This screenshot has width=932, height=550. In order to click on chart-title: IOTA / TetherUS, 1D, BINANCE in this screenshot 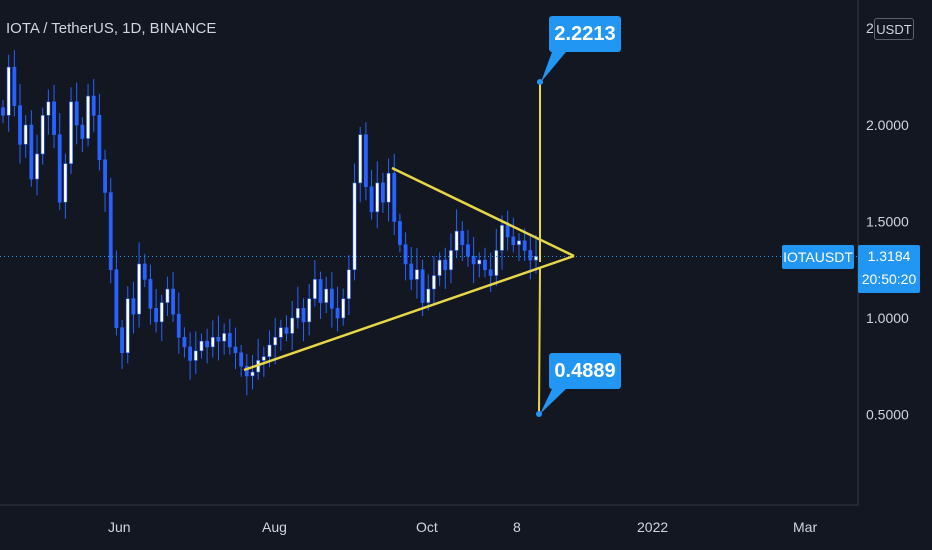, I will do `click(111, 28)`.